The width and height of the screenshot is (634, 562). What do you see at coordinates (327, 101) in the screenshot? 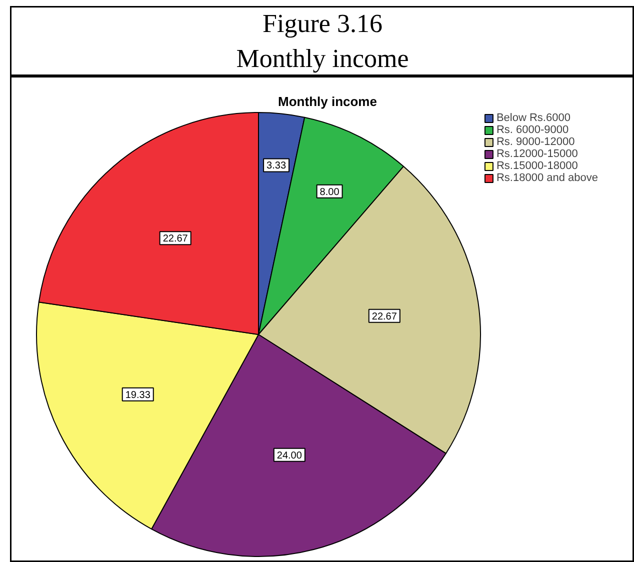
I see `chart-title: Monthly income` at bounding box center [327, 101].